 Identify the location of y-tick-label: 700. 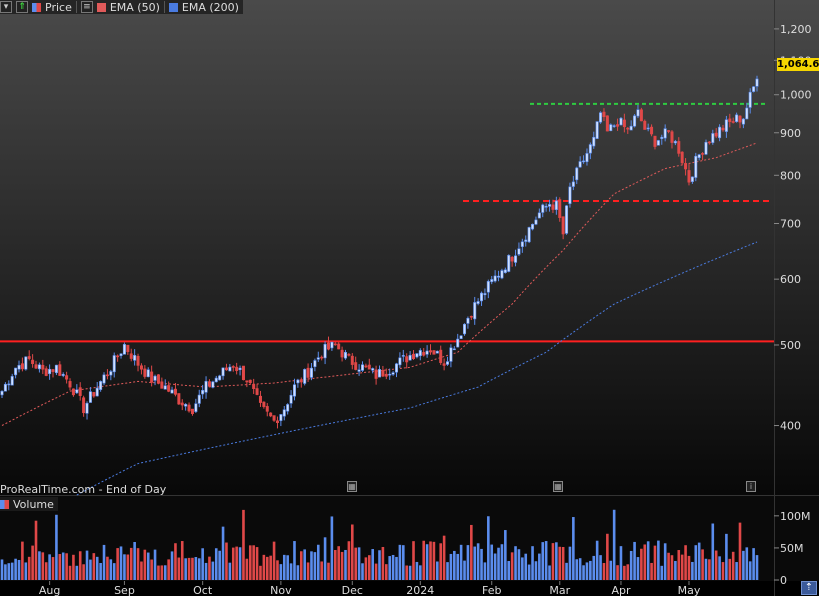
(790, 223).